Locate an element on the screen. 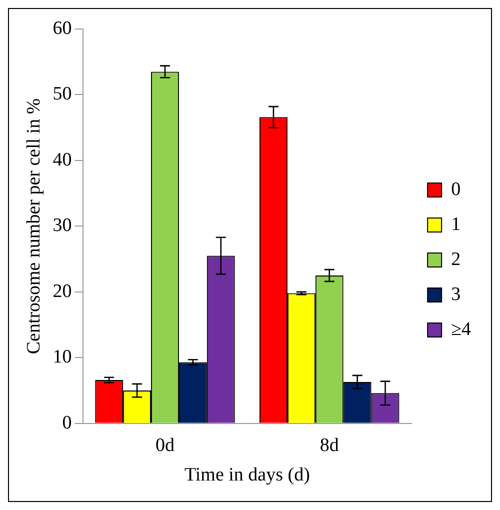  x-tick-label: 0d is located at coordinates (165, 445).